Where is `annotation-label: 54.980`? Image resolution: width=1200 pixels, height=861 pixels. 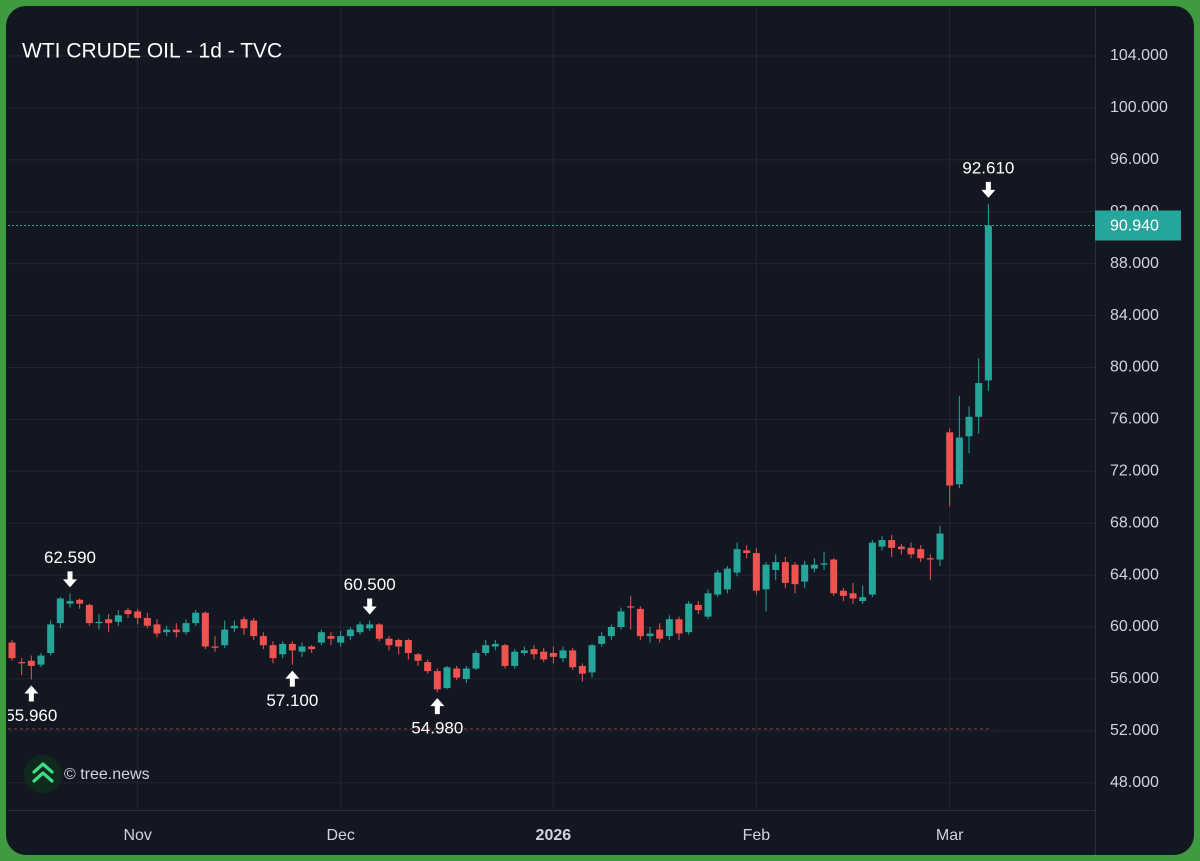
annotation-label: 54.980 is located at coordinates (437, 728).